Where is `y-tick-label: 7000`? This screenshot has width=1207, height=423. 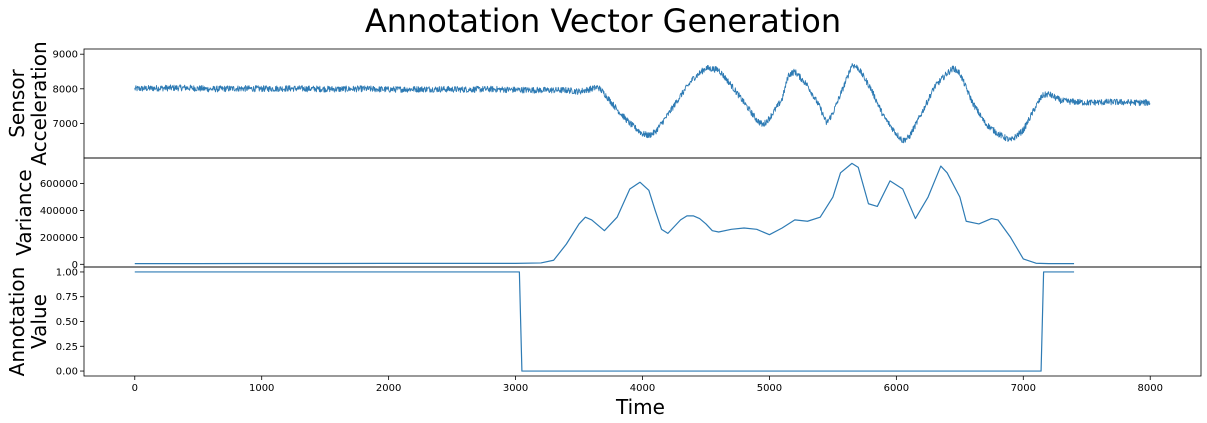
y-tick-label: 7000 is located at coordinates (65, 124).